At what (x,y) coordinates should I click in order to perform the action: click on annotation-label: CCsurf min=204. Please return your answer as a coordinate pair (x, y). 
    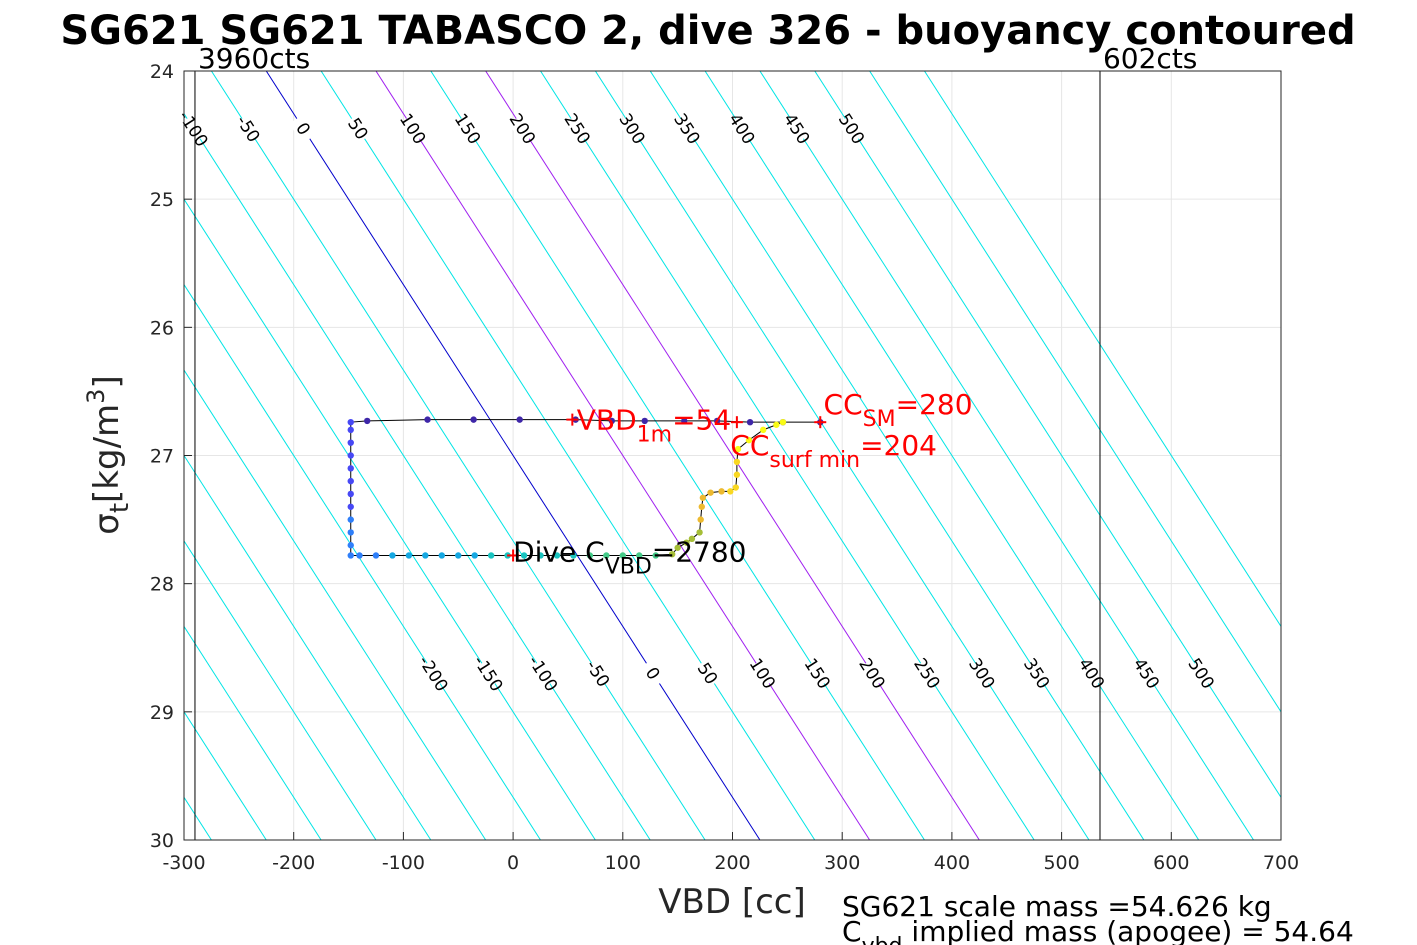
    Looking at the image, I should click on (833, 451).